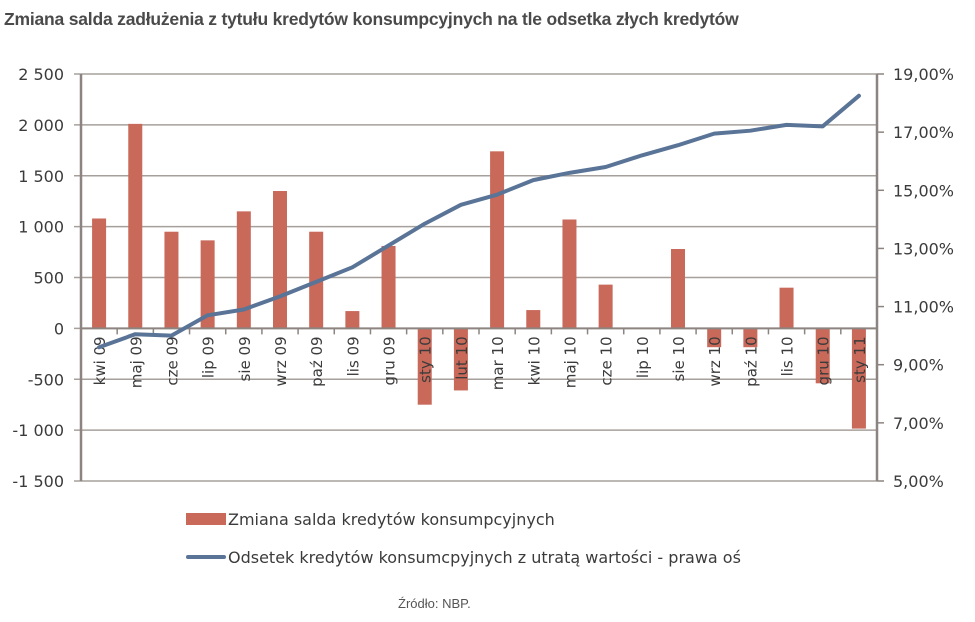  Describe the element at coordinates (426, 359) in the screenshot. I see `category-label: sty 10` at that location.